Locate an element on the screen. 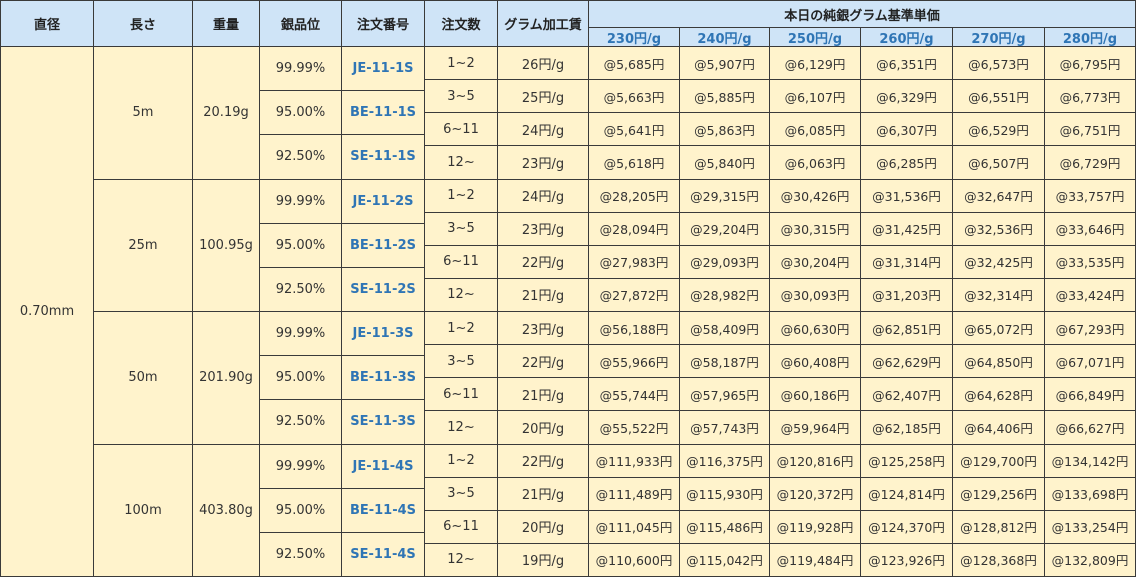 This screenshot has width=1136, height=577. unit-price: @28,094円 is located at coordinates (634, 228).